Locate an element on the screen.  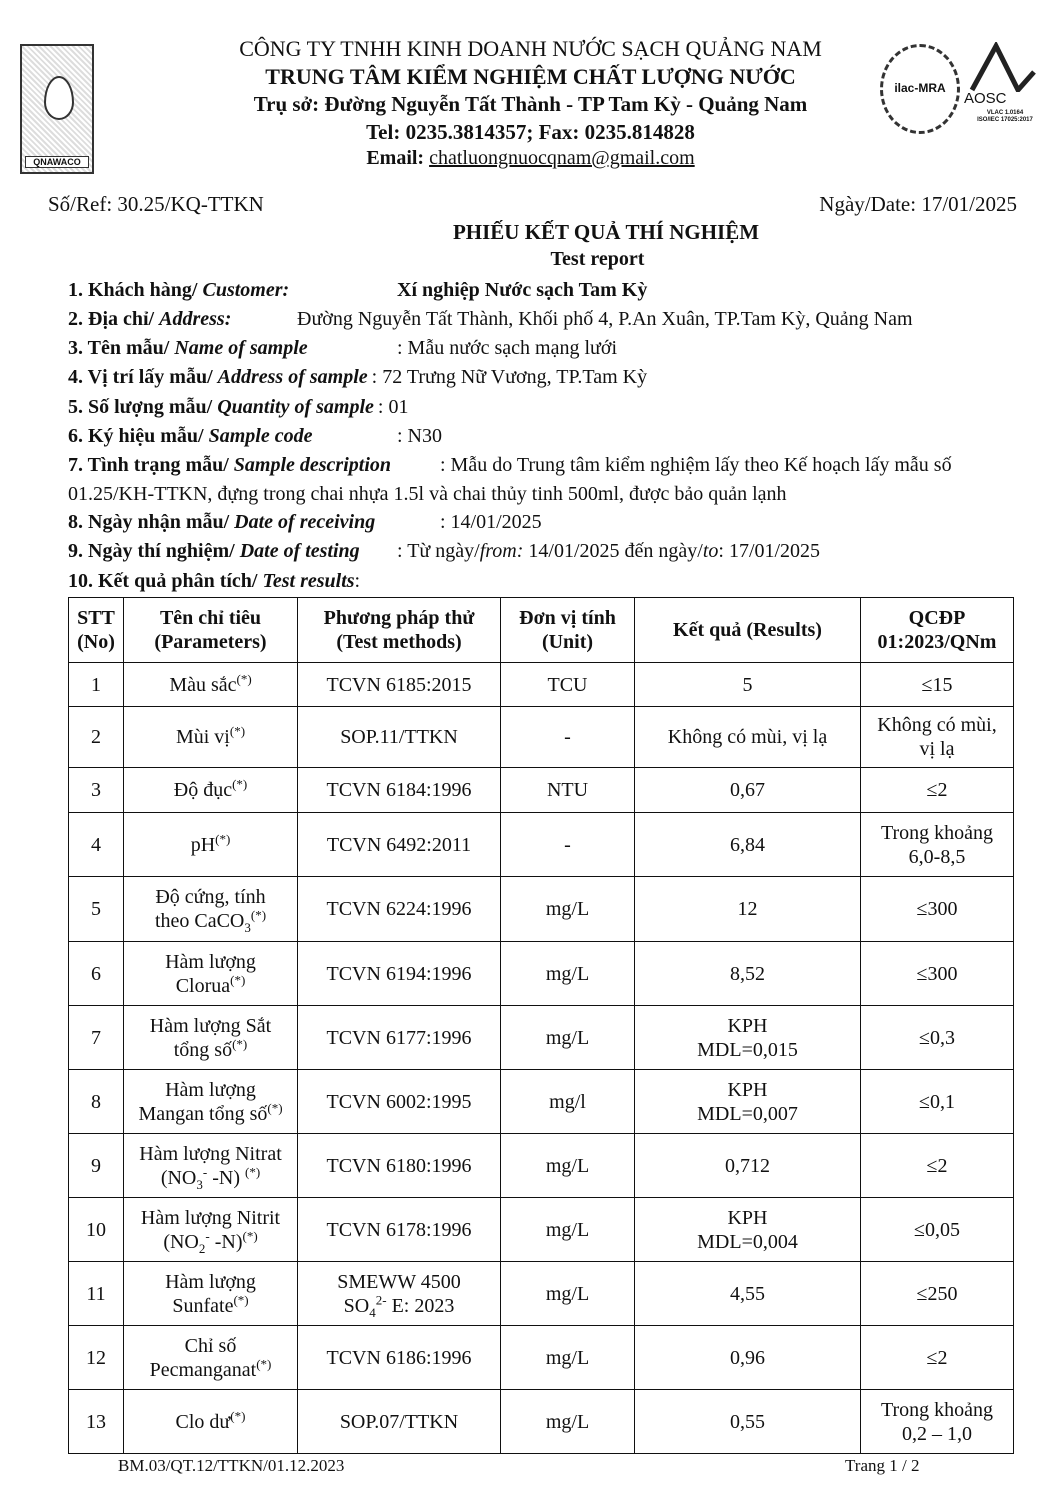
method-cell: TCVN 6492:2011 is located at coordinates (399, 844).